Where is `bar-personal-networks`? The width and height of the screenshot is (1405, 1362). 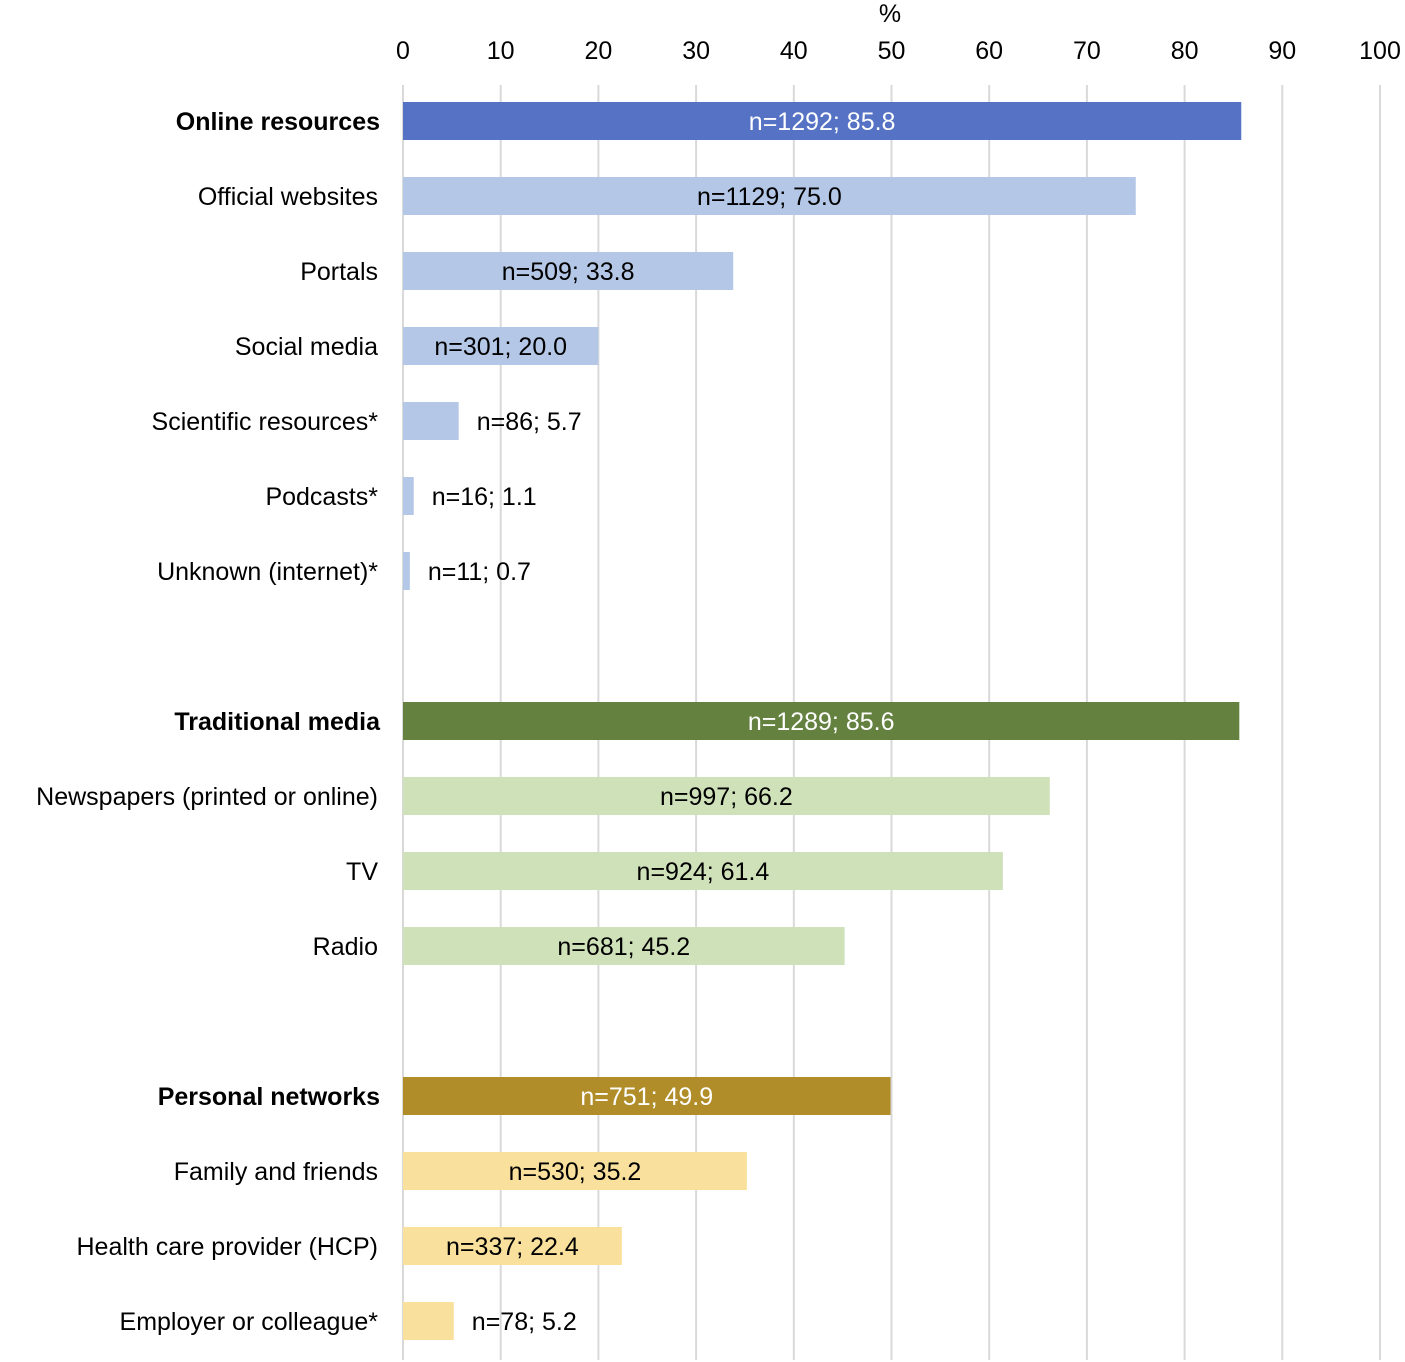
bar-personal-networks is located at coordinates (647, 1096).